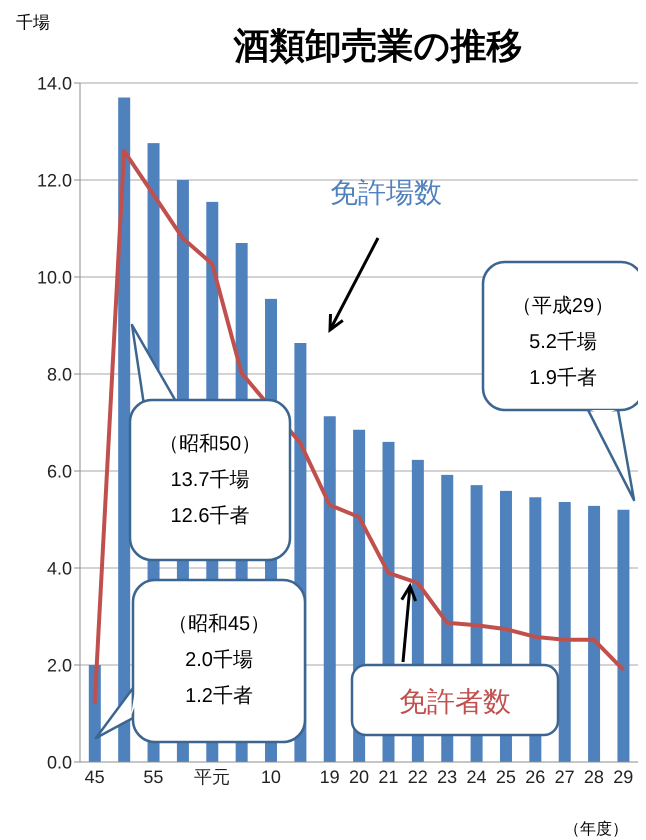 The image size is (646, 840). I want to click on y-tick-label: 0.0, so click(59, 762).